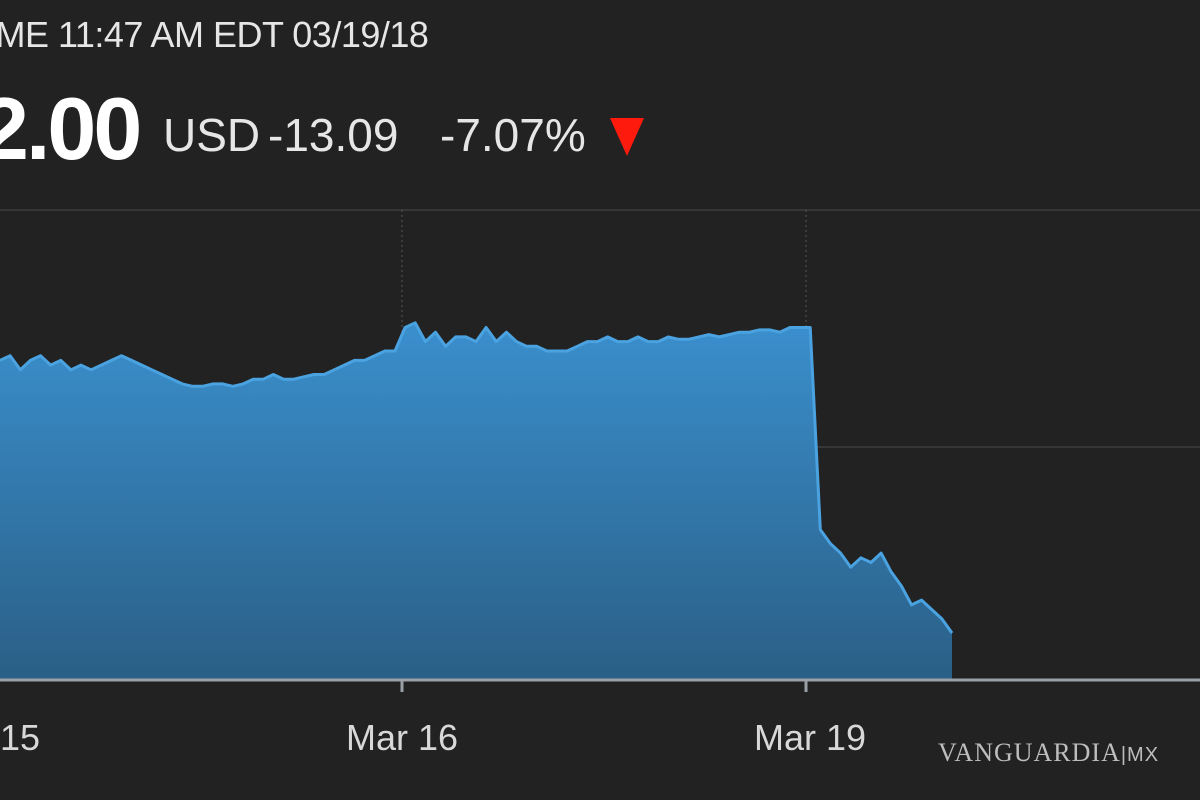  I want to click on x-tick-label: 15, so click(20, 737).